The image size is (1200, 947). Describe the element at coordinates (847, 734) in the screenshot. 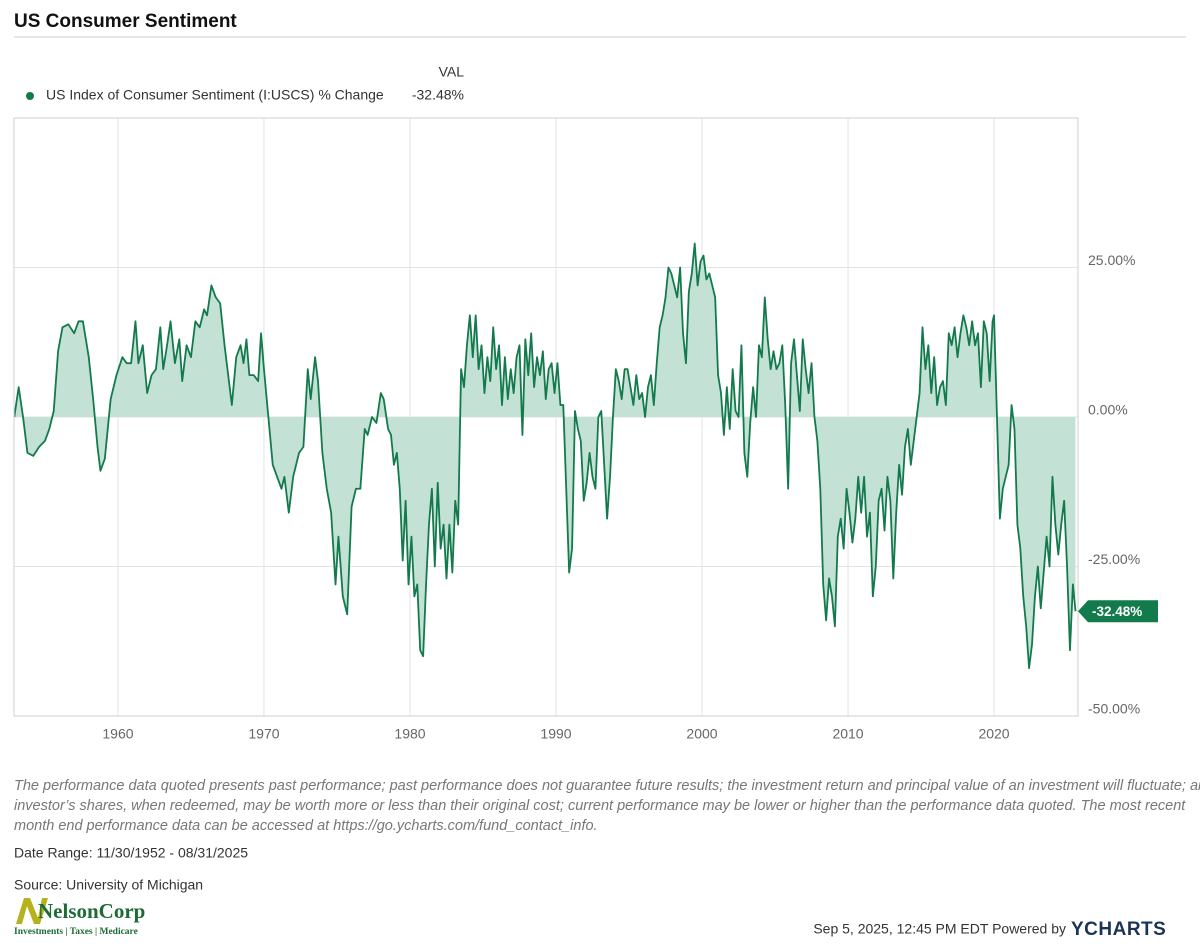

I see `x-tick-label: 2010` at that location.